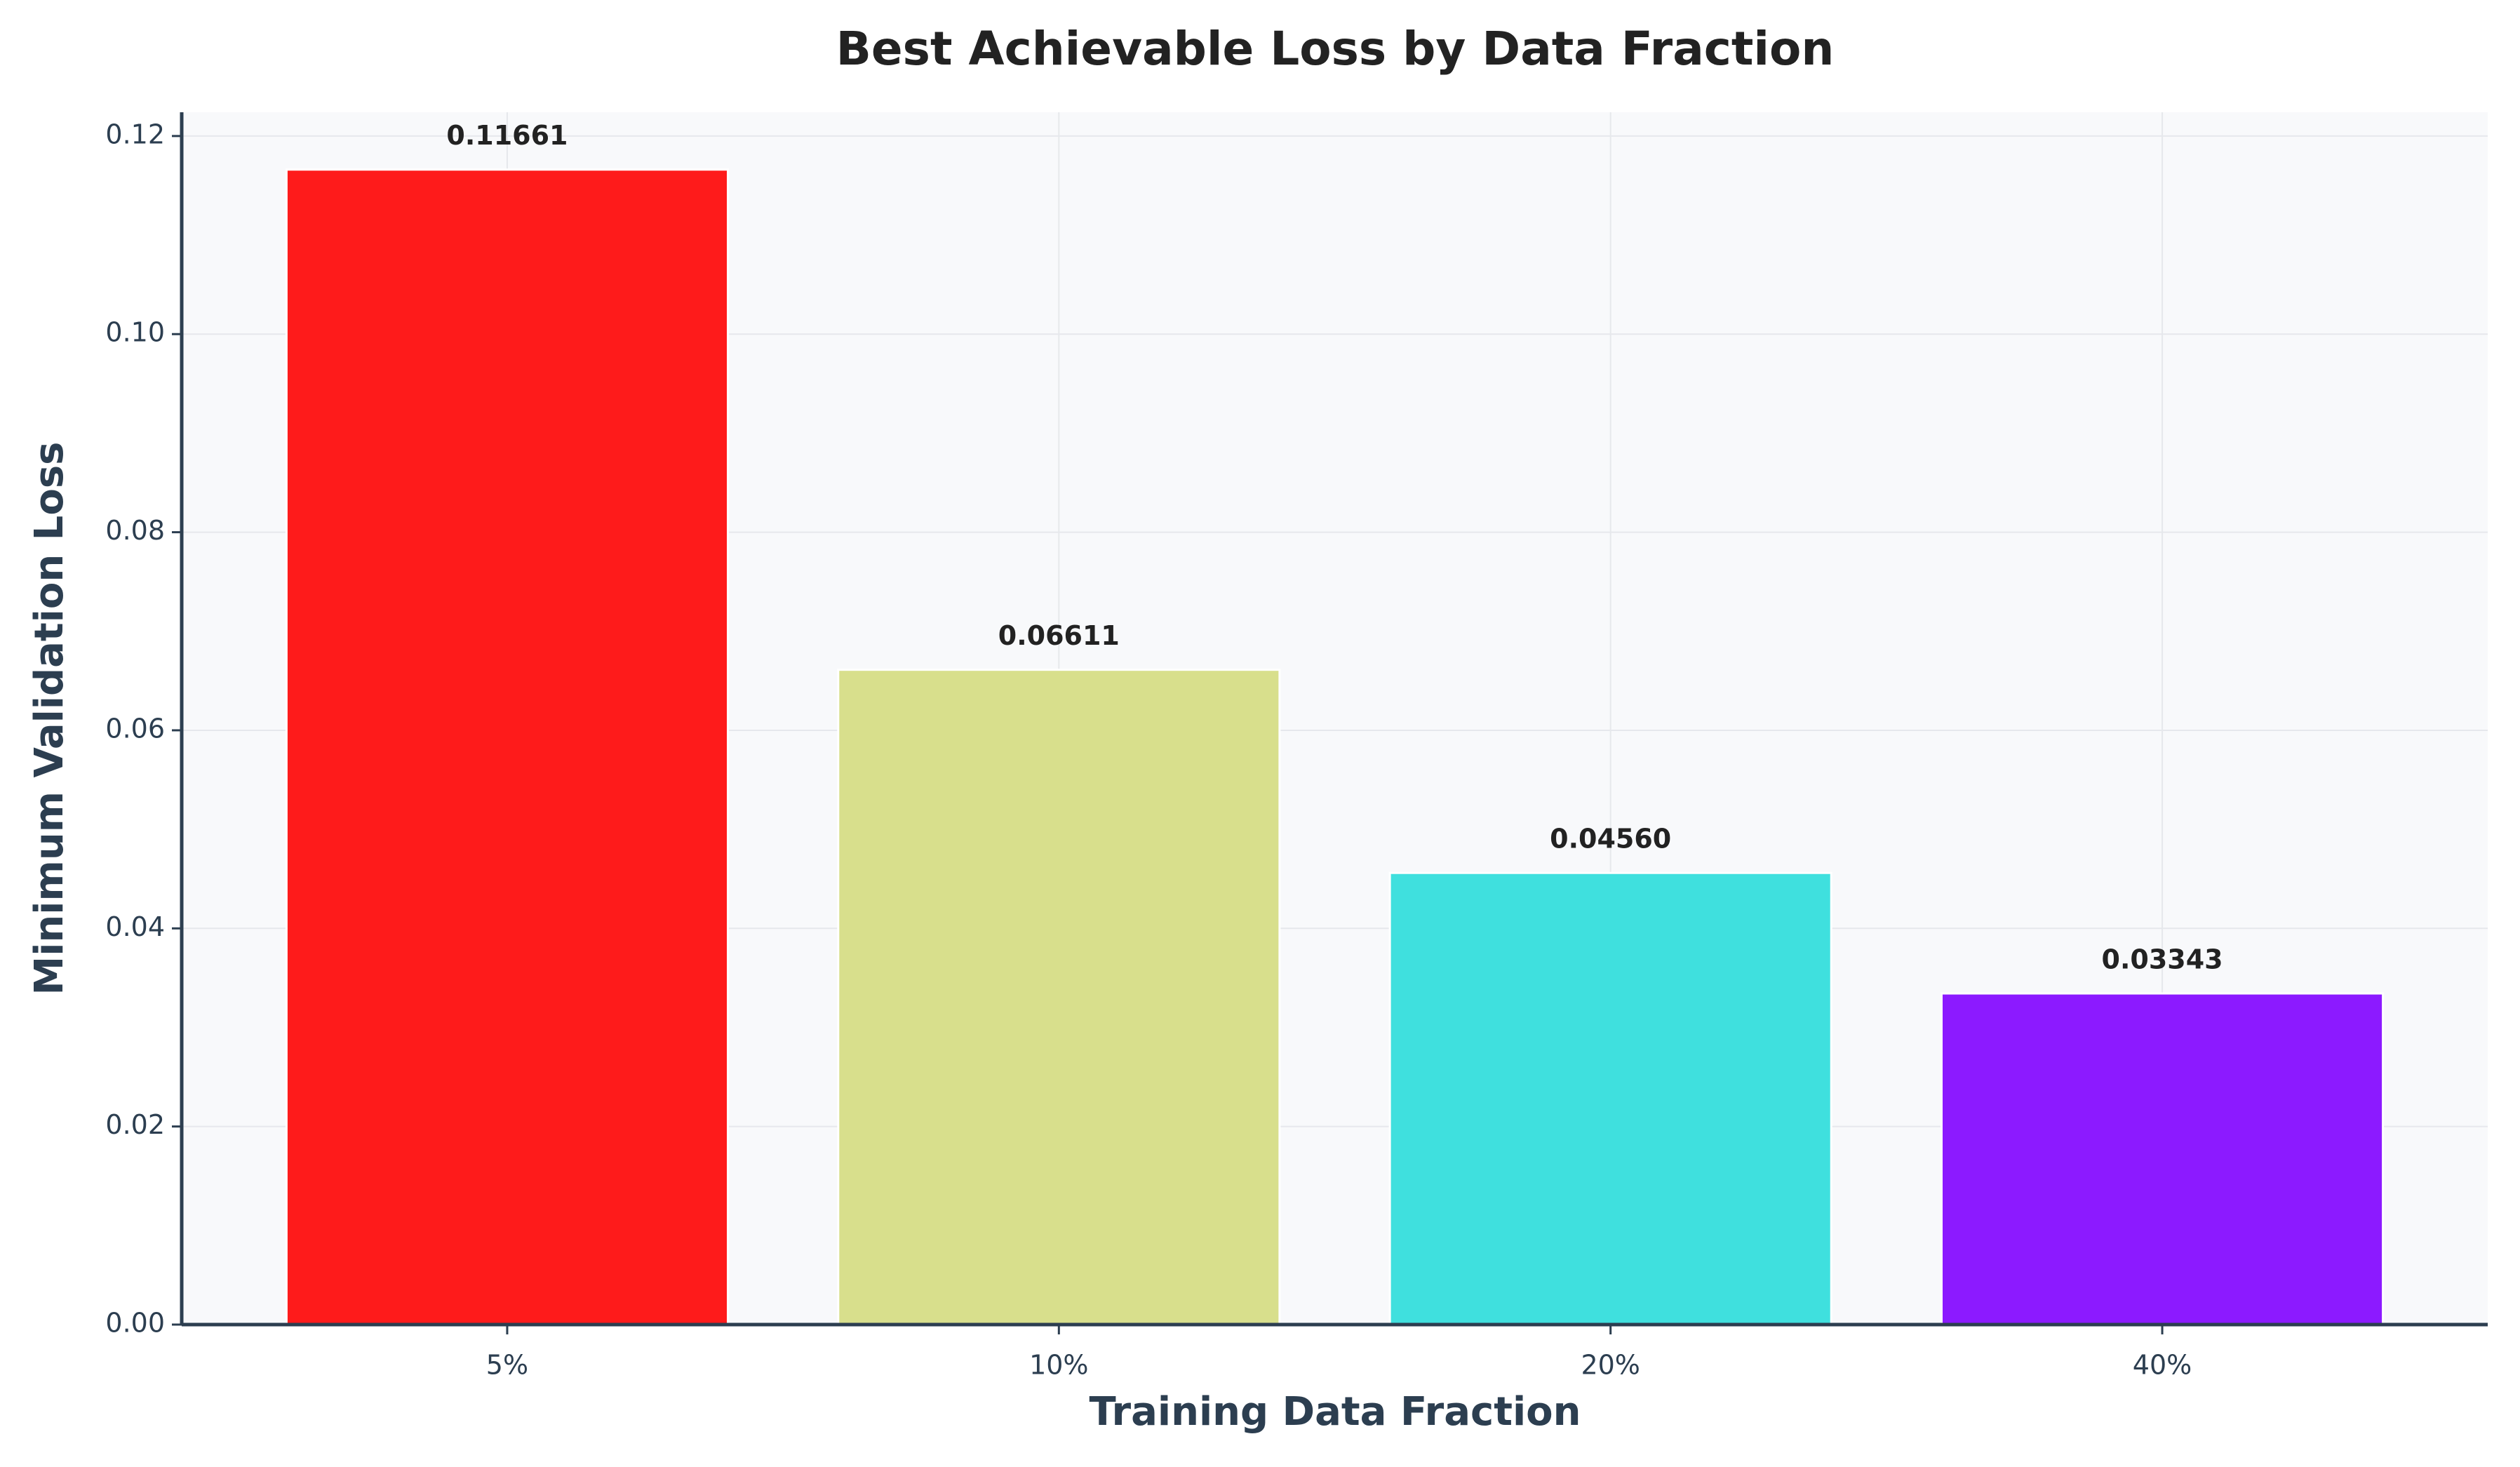 Image resolution: width=2520 pixels, height=1467 pixels. What do you see at coordinates (507, 135) in the screenshot?
I see `value-label: 0.11661` at bounding box center [507, 135].